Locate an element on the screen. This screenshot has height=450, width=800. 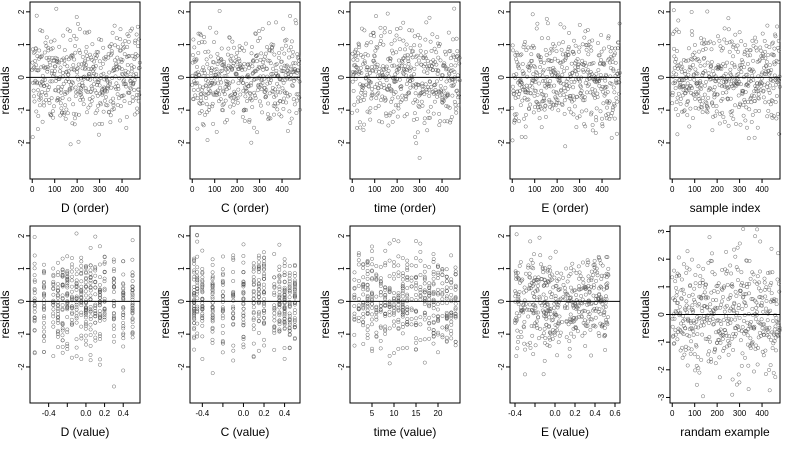
y-tick-label: -2 is located at coordinates (501, 143).